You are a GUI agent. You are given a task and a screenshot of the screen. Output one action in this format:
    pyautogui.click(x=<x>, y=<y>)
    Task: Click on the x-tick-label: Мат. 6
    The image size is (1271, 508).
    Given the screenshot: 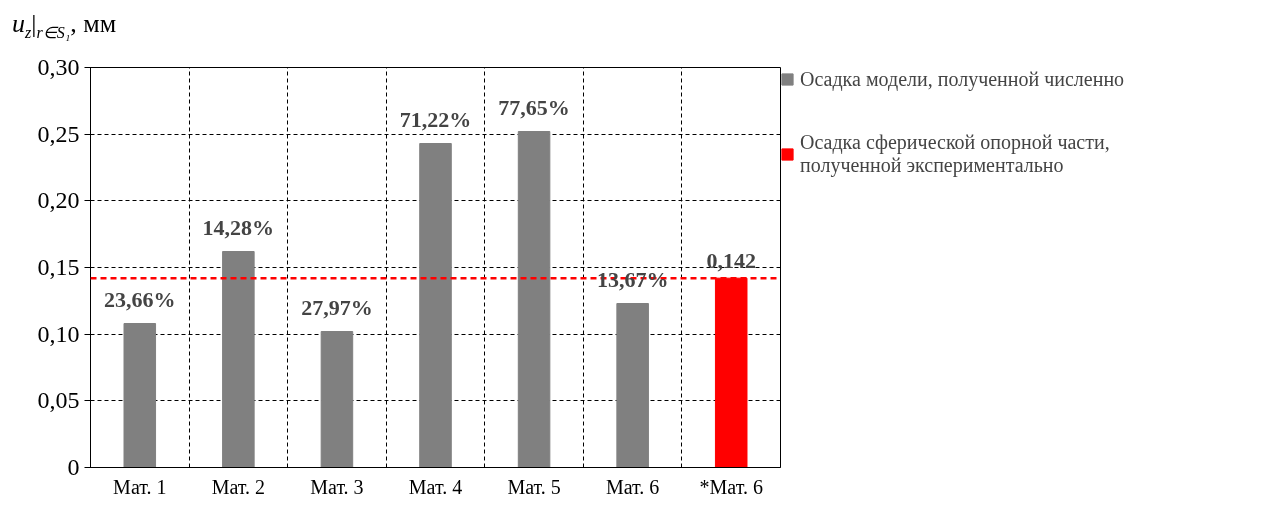 What is the action you would take?
    pyautogui.click(x=632, y=486)
    